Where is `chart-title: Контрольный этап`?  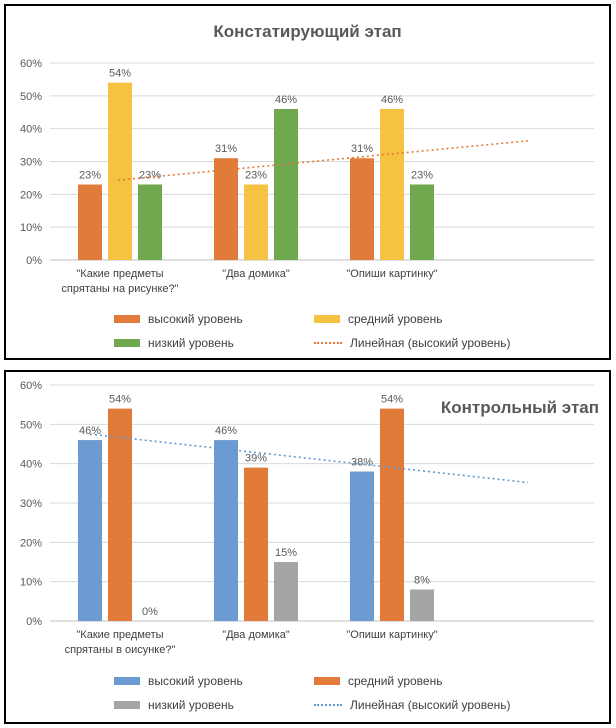 chart-title: Контрольный этап is located at coordinates (519, 407).